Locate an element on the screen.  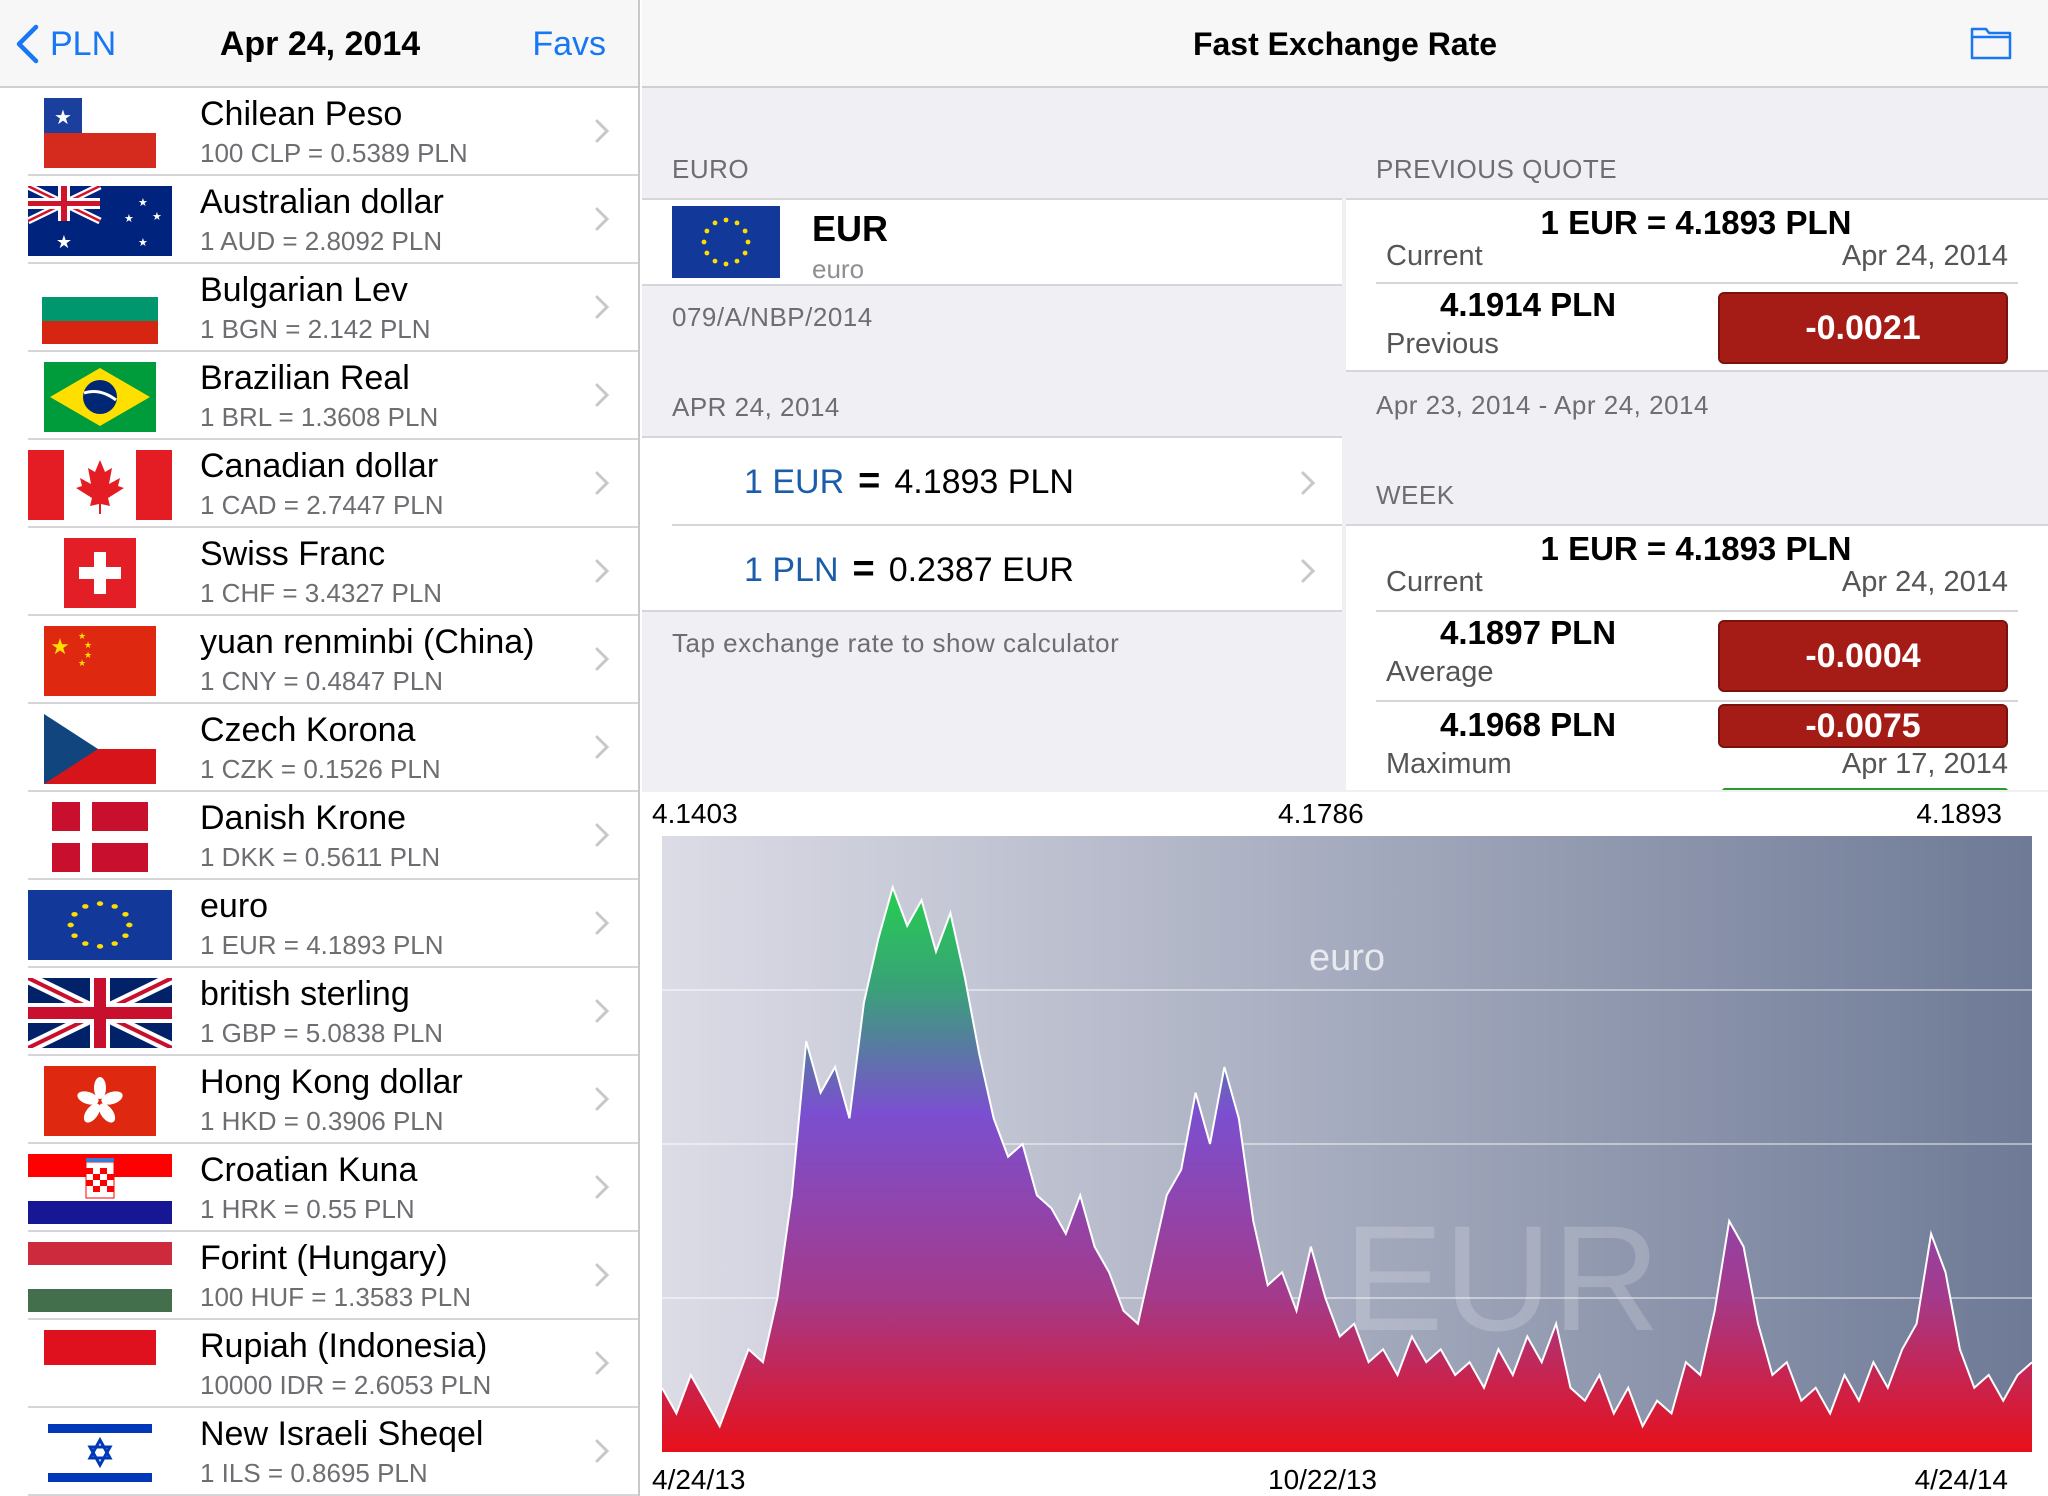
bulgaria-flag-icon is located at coordinates (100, 309).